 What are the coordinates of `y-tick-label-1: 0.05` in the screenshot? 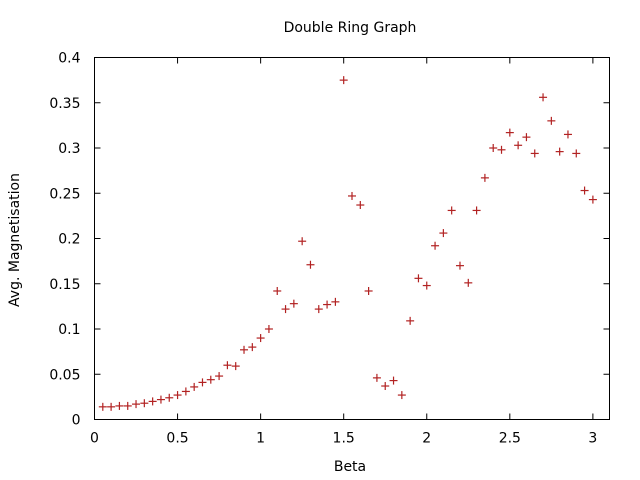 It's located at (64, 375).